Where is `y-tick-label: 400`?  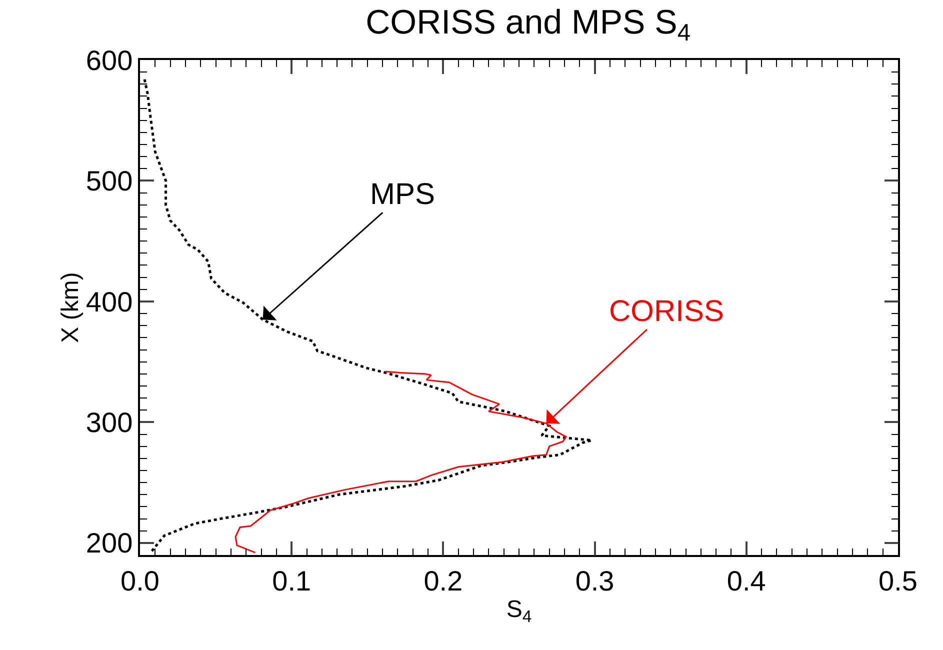
y-tick-label: 400 is located at coordinates (109, 302).